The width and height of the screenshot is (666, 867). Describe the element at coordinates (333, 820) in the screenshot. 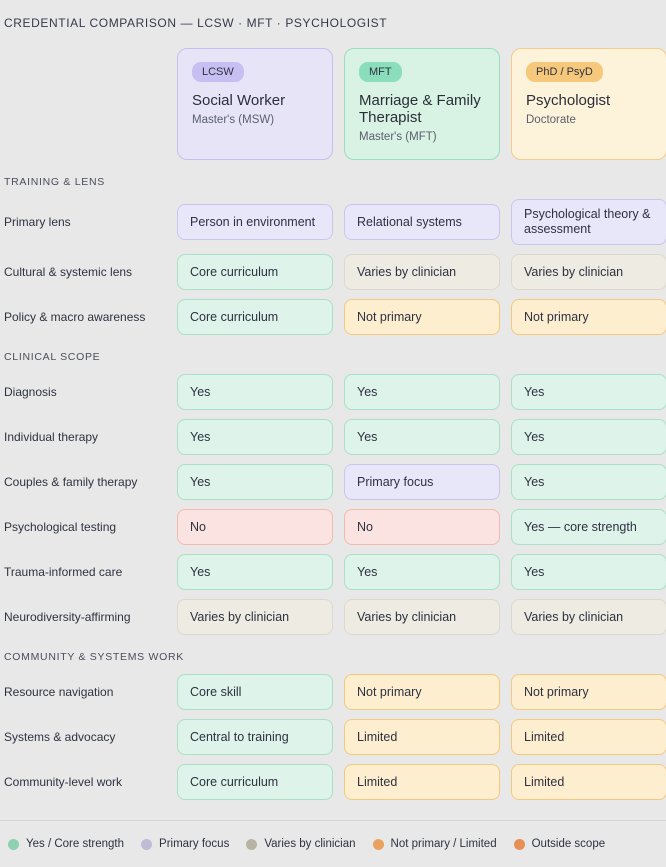

I see `legend-divider` at that location.